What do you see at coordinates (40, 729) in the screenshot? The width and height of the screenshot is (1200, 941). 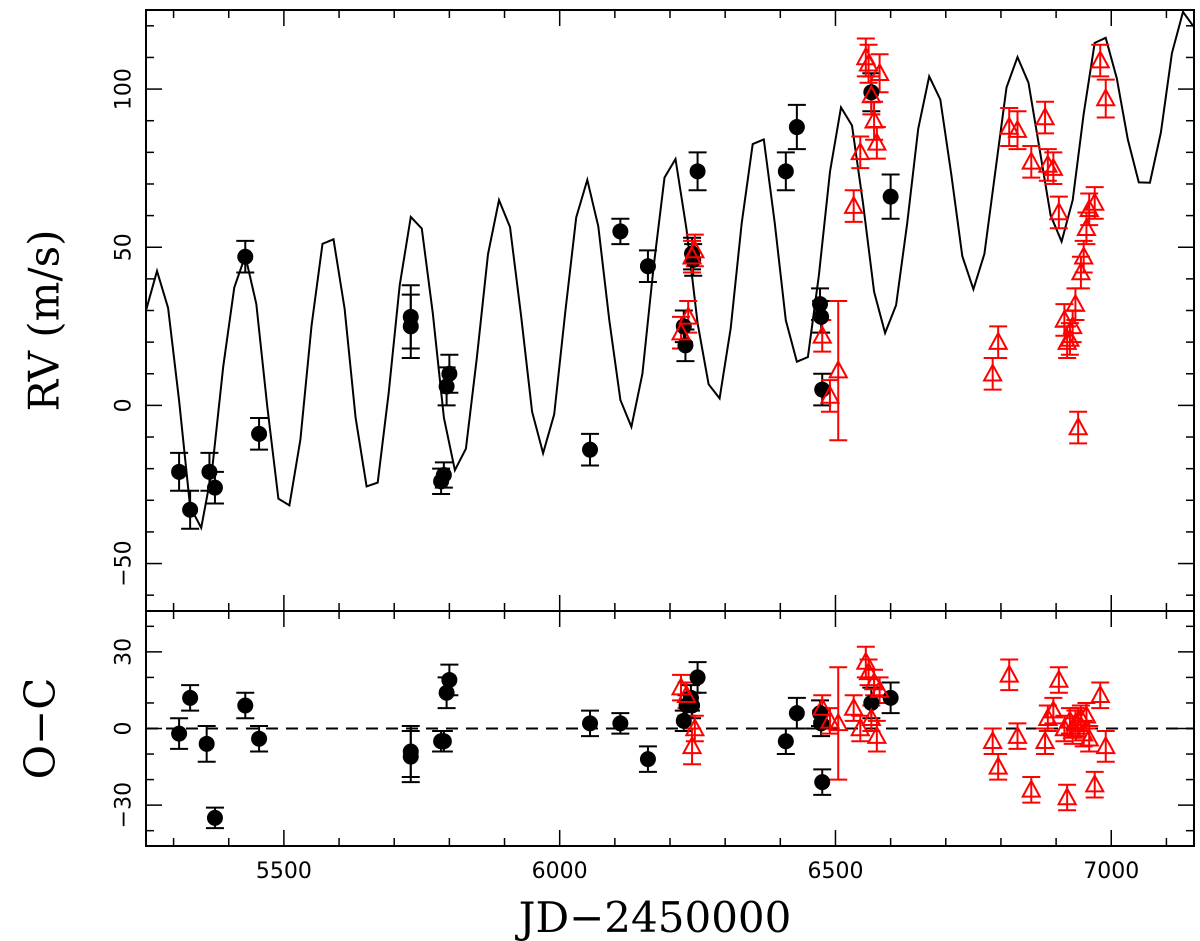 I see `bottom-y-axis-title: O−C` at bounding box center [40, 729].